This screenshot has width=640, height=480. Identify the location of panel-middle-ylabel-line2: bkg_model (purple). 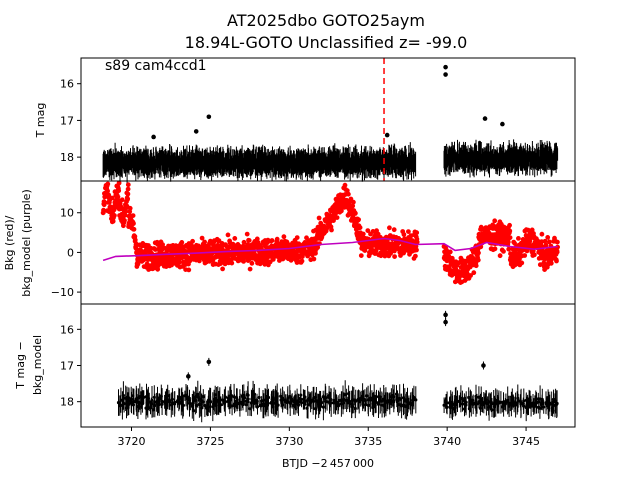
(26, 242).